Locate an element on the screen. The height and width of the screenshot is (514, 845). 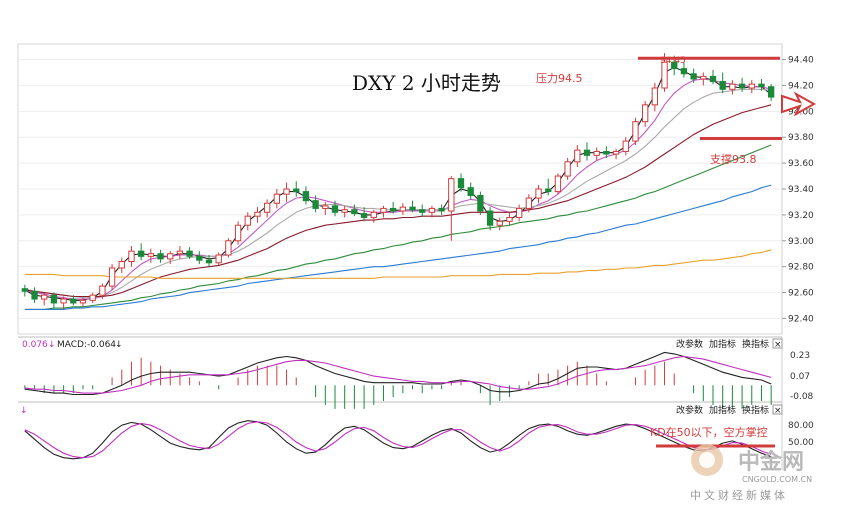
price-tick-label: 94.20 is located at coordinates (801, 86).